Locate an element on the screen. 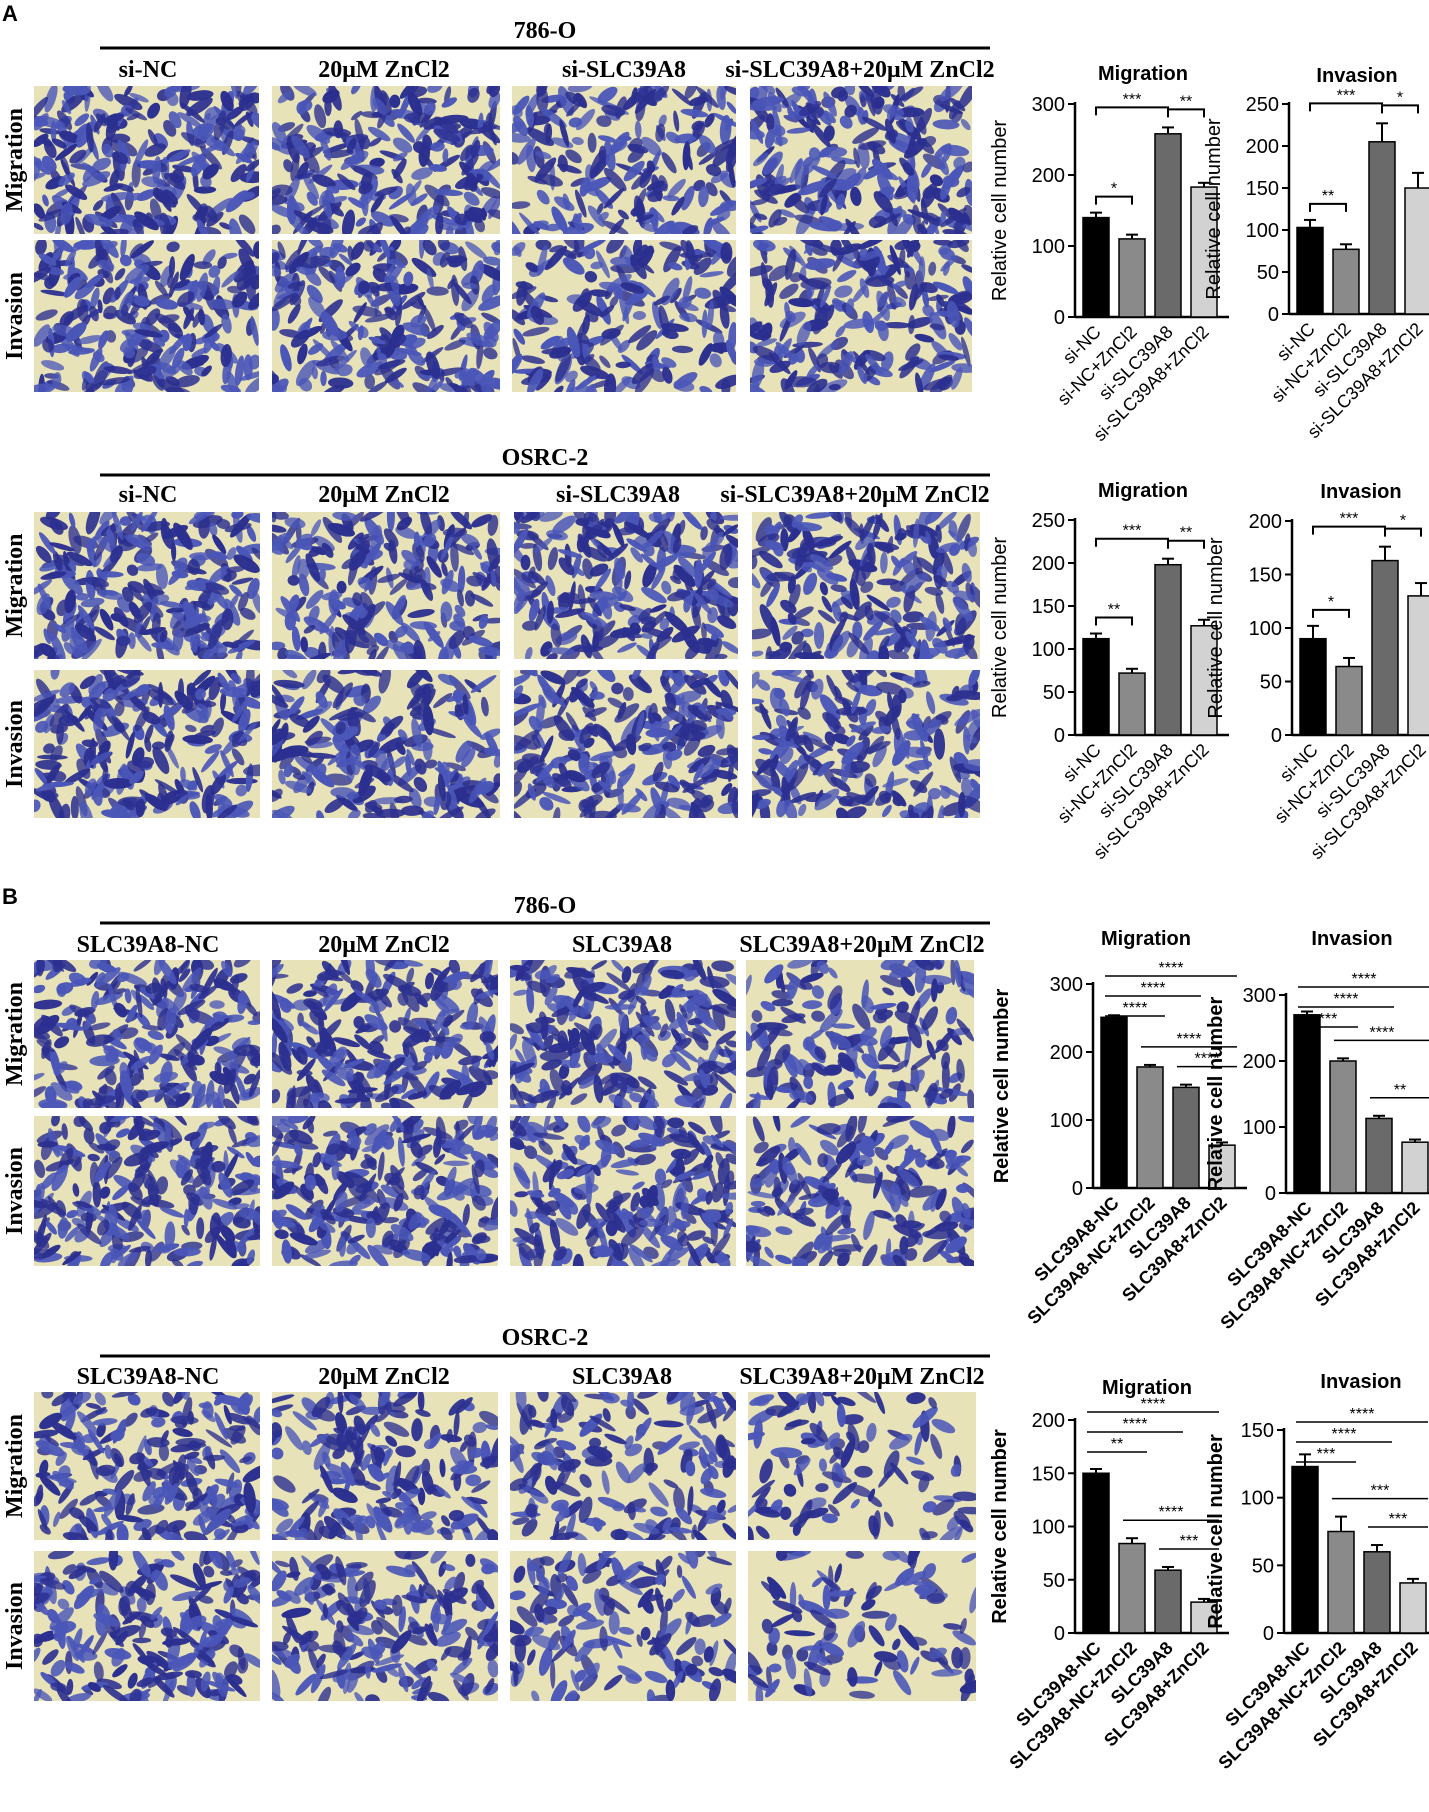 The height and width of the screenshot is (1812, 1429). y-tick-label: 250 is located at coordinates (1048, 521).